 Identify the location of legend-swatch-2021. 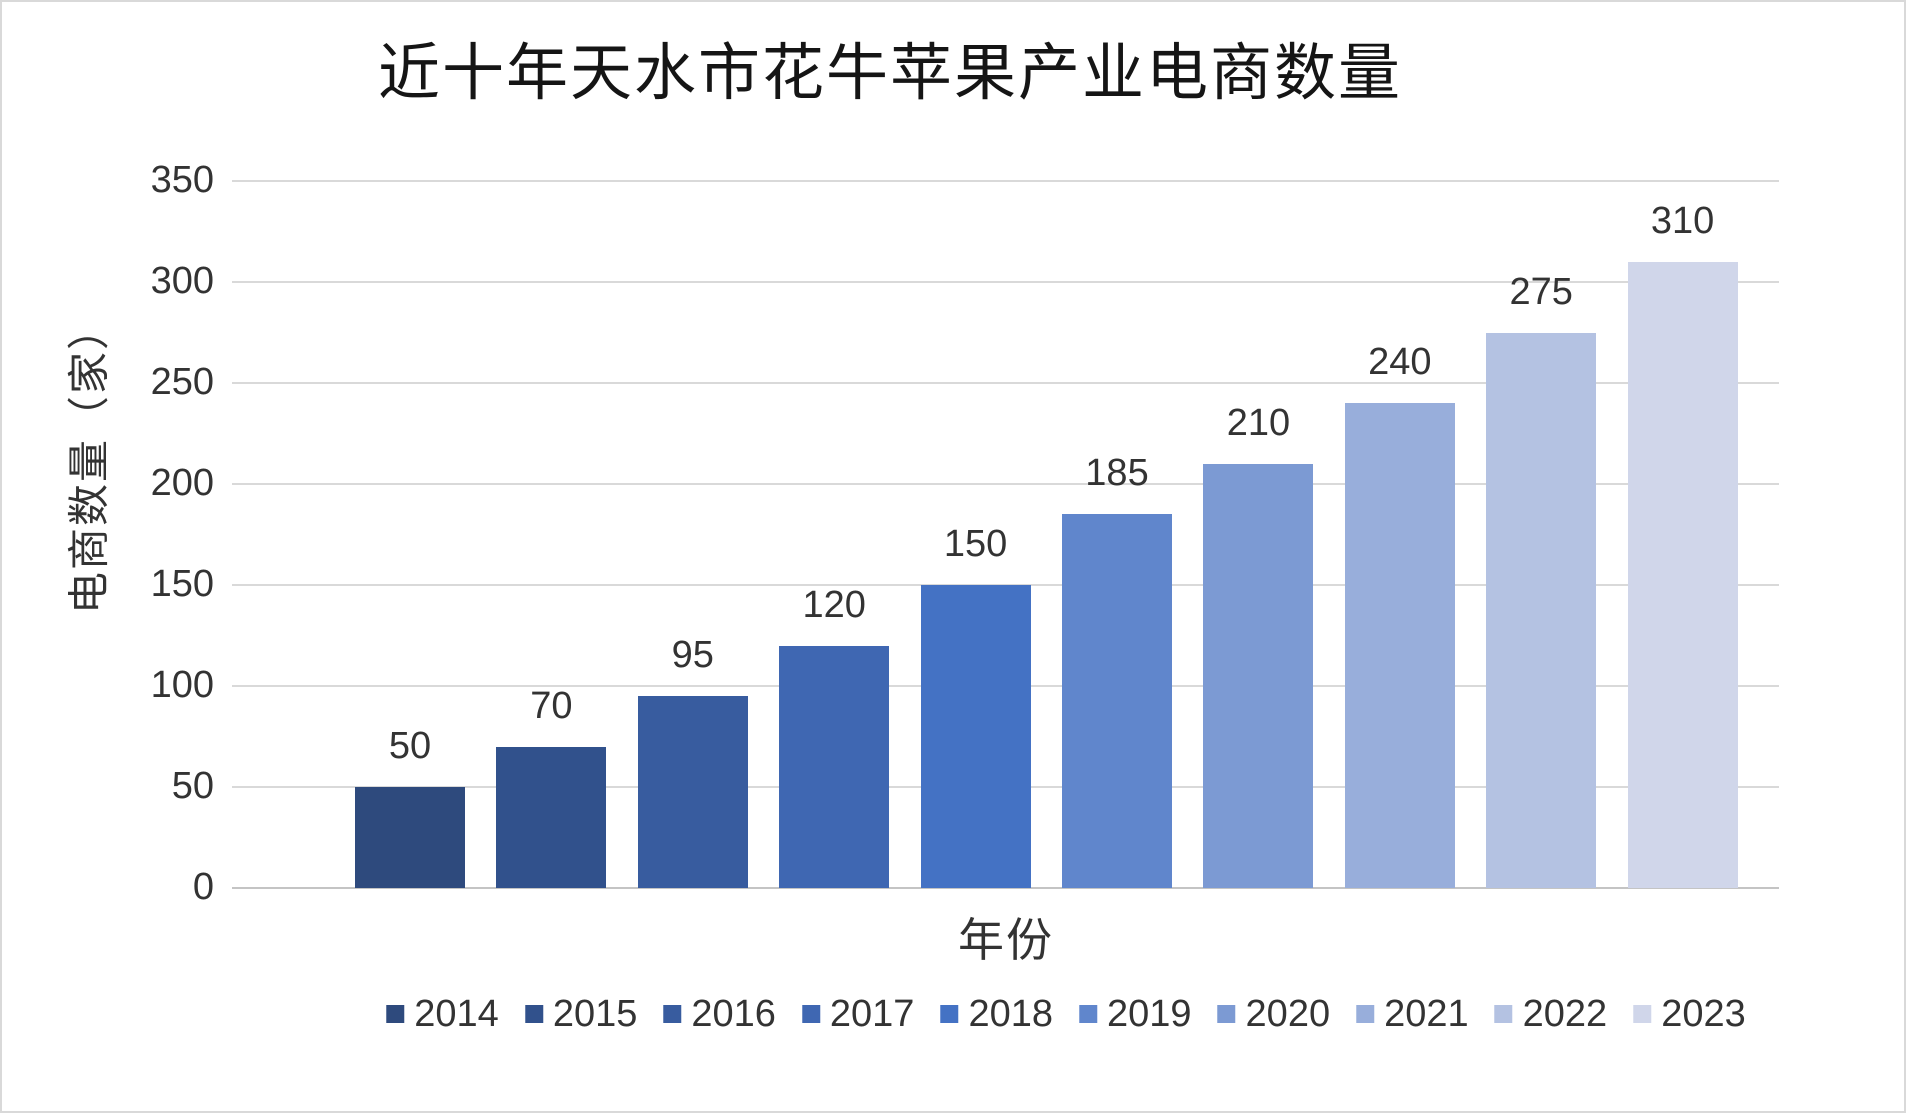
(1365, 1014).